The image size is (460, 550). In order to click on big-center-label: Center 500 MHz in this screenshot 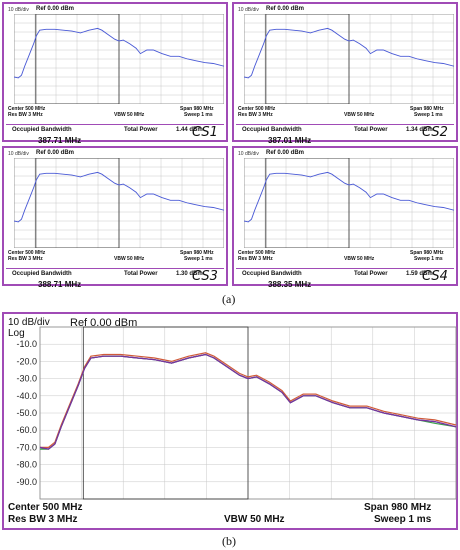, I will do `click(45, 507)`.